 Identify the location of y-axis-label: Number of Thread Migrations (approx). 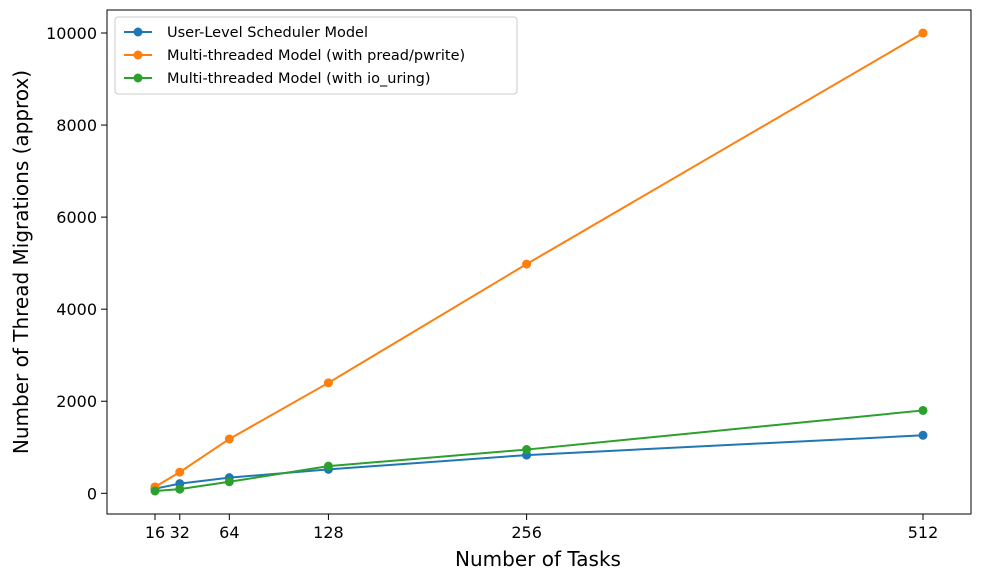
(21, 262).